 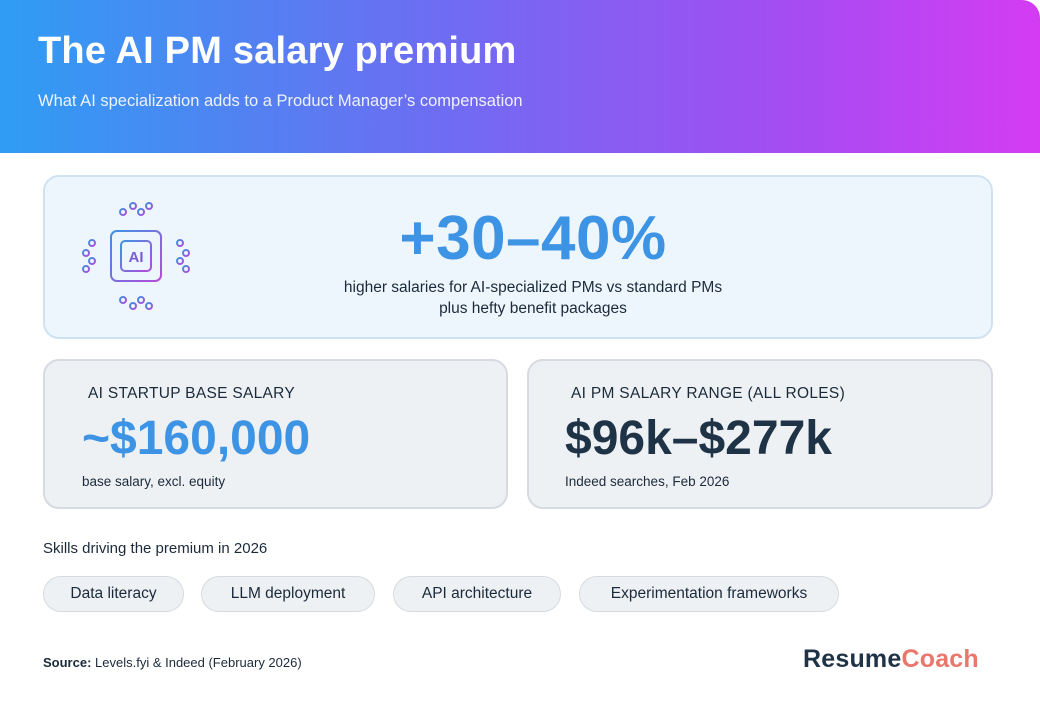 I want to click on page-title: The AI PM salary premium, so click(x=277, y=51).